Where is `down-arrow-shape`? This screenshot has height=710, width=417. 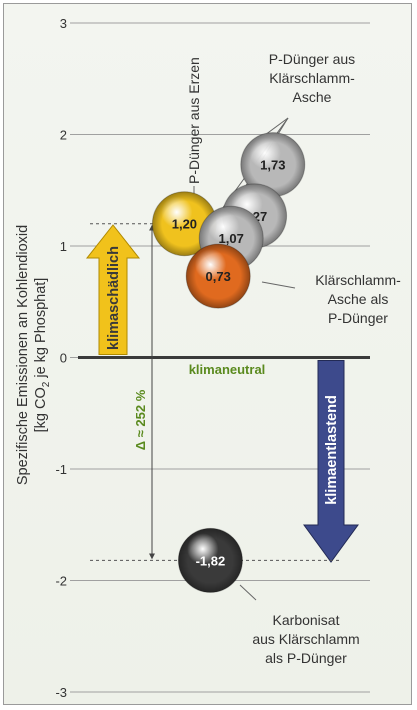 down-arrow-shape is located at coordinates (331, 461).